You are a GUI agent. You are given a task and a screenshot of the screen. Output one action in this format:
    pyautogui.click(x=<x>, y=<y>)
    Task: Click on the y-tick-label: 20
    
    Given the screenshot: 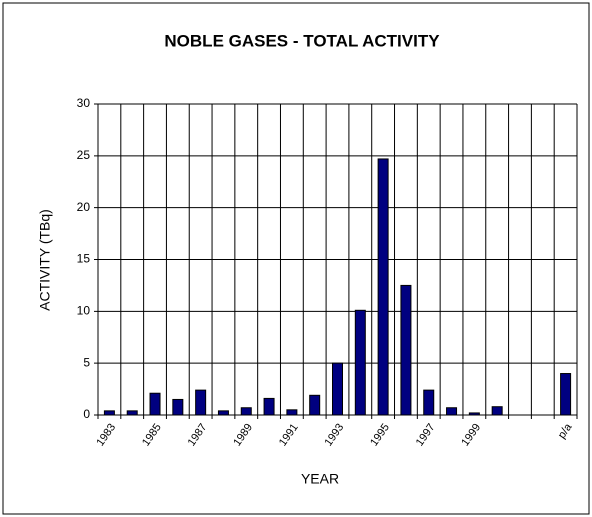 What is the action you would take?
    pyautogui.click(x=84, y=207)
    